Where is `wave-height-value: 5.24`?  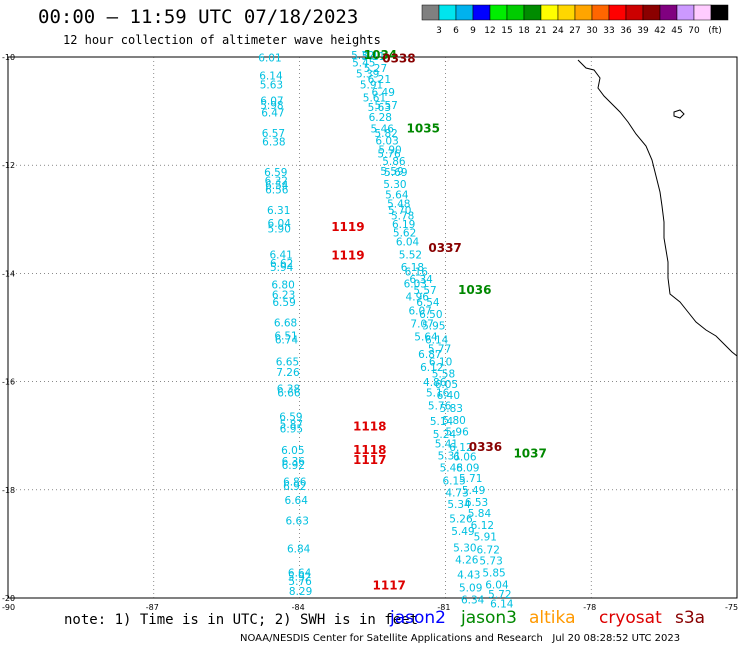 wave-height-value: 5.24 is located at coordinates (445, 435).